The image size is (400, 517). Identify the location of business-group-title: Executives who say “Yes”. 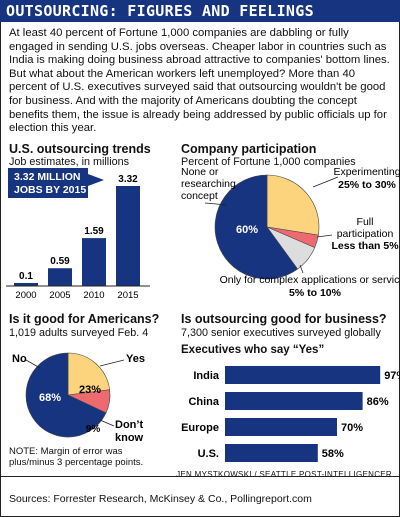
(253, 350).